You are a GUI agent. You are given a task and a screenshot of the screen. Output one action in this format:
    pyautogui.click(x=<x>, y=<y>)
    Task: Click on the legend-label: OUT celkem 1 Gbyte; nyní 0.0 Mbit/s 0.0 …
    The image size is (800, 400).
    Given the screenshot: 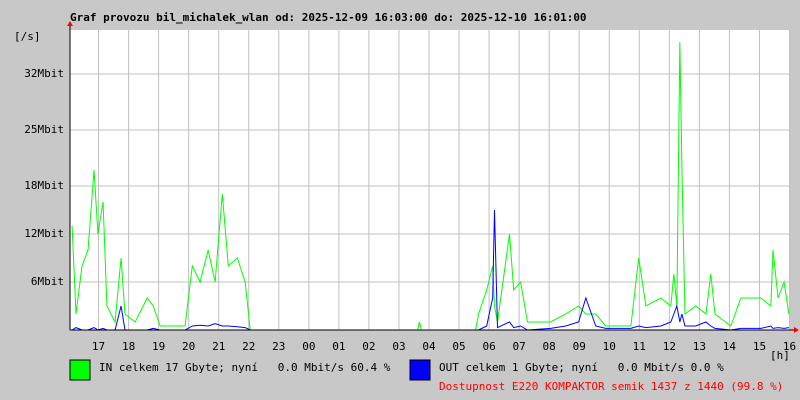 What is the action you would take?
    pyautogui.click(x=581, y=367)
    